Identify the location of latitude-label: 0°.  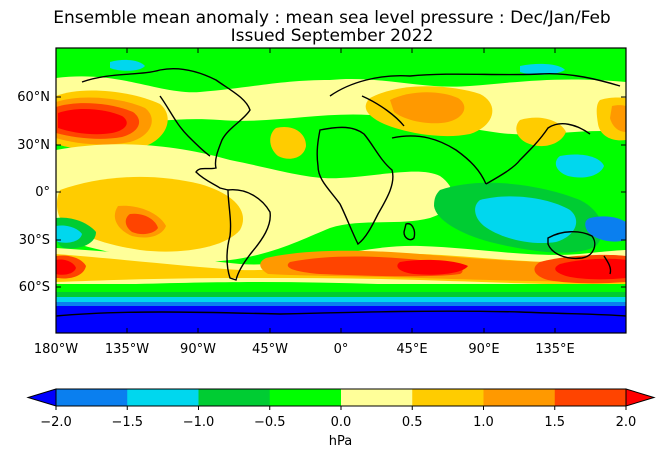
(42, 192).